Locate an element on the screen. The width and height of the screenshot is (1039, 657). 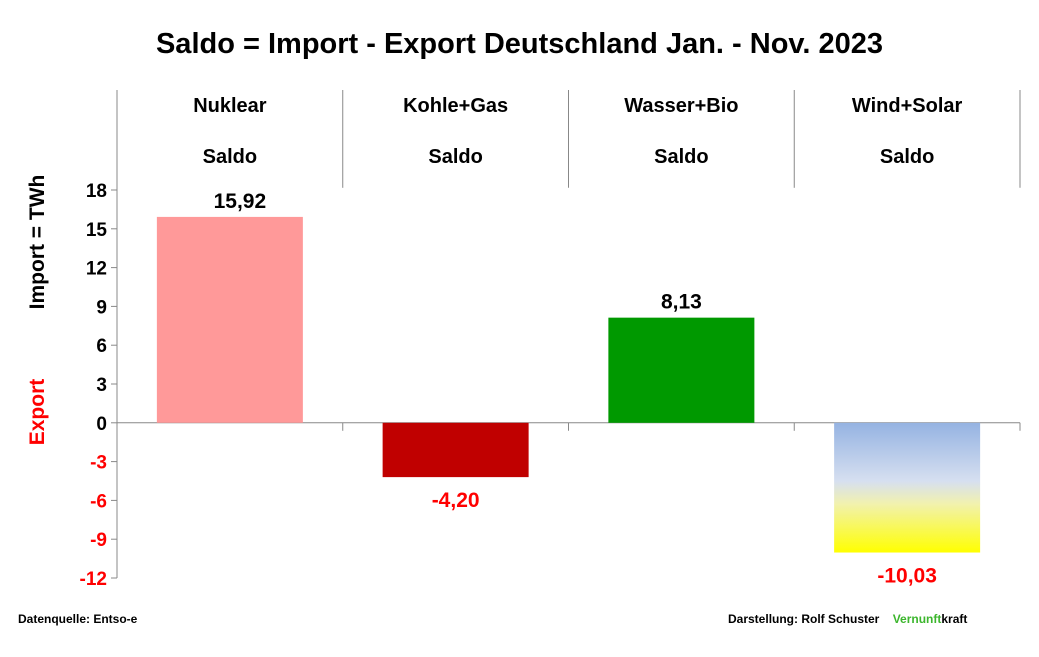
y-tick-label: -9 is located at coordinates (98, 540).